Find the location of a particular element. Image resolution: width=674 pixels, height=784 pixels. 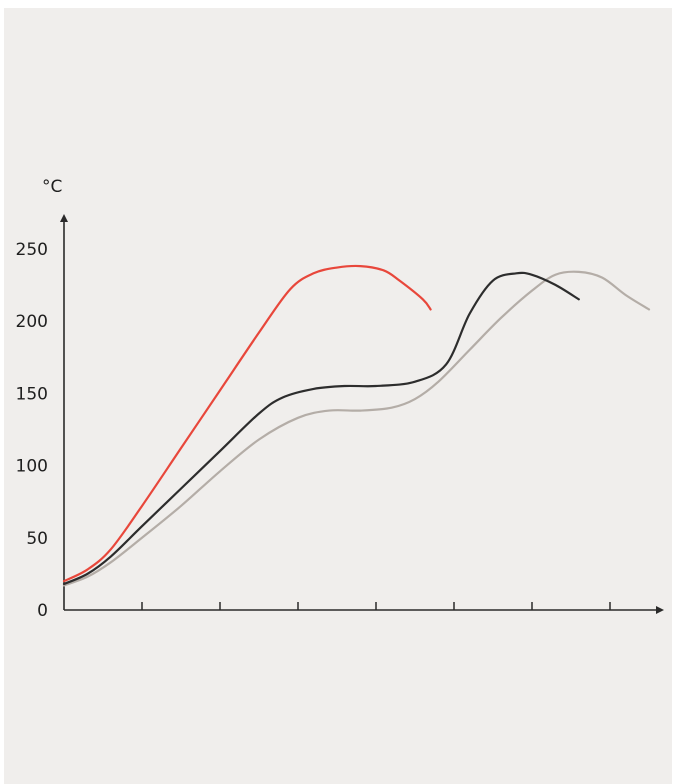

x-axis-arrow is located at coordinates (660, 610).